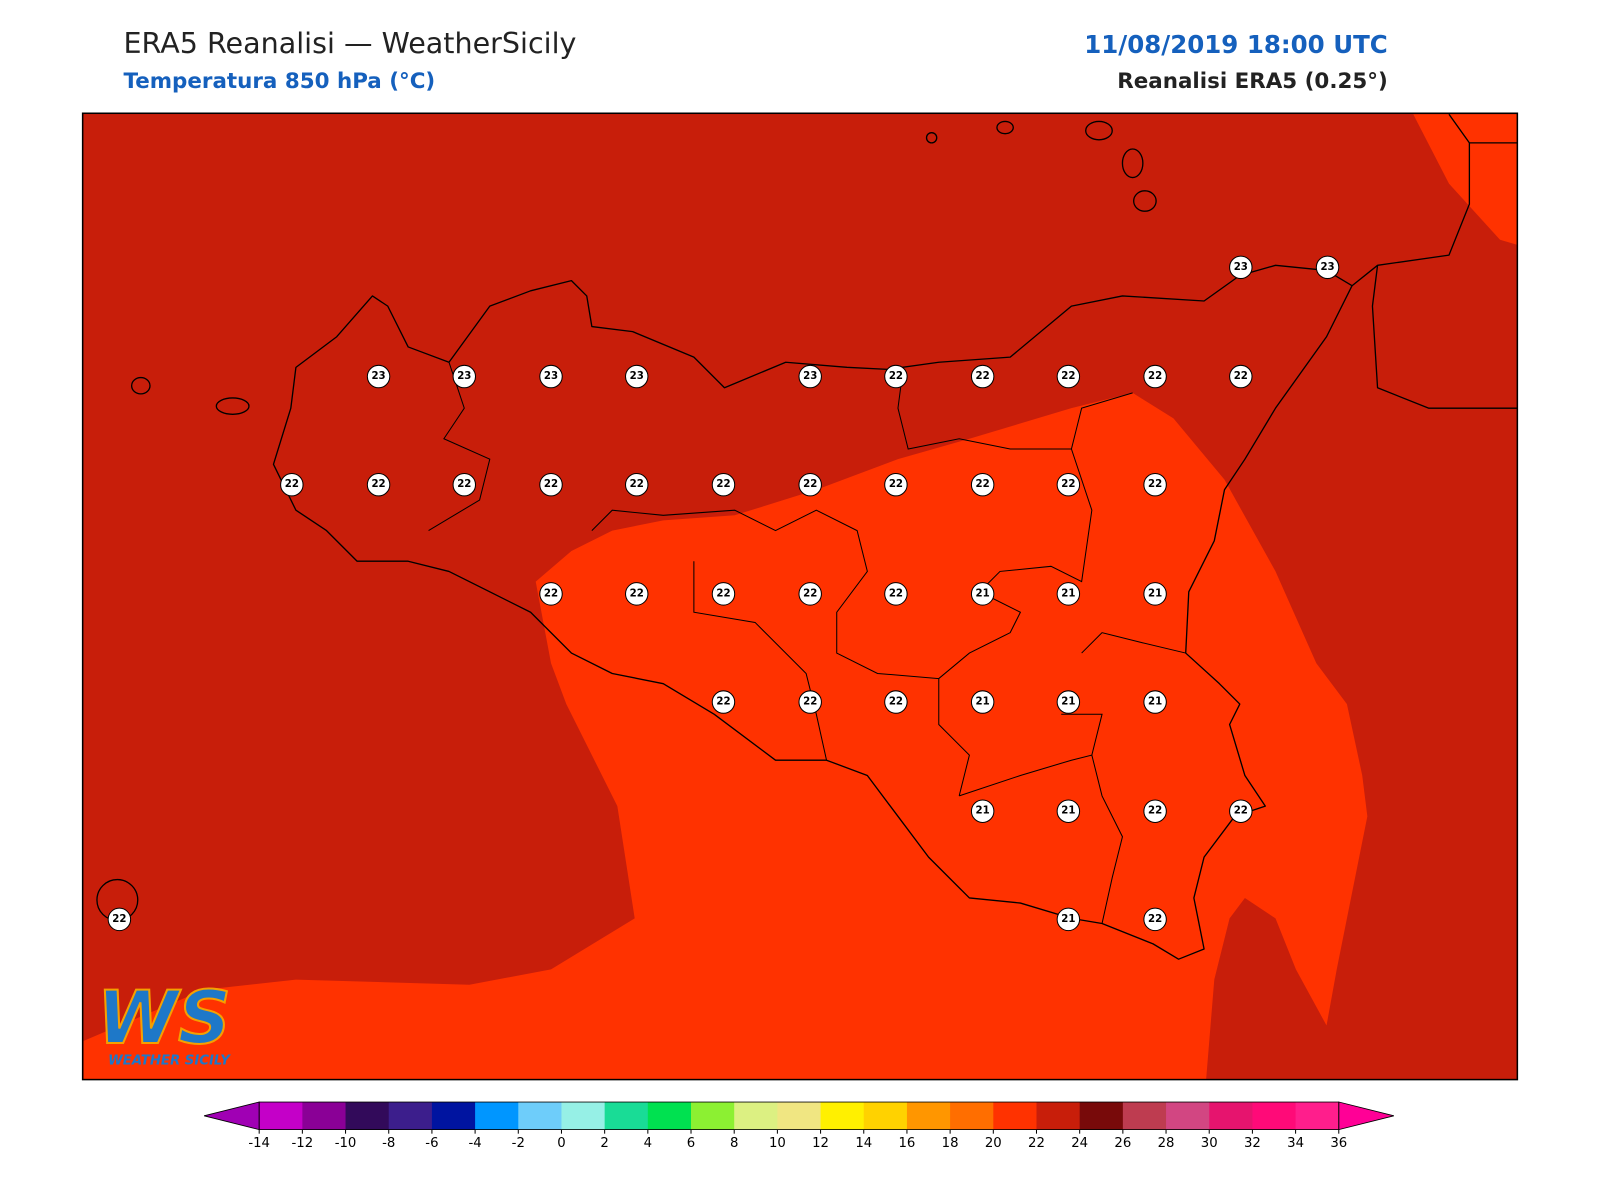  Describe the element at coordinates (820, 1143) in the screenshot. I see `colorbar-tick-label: 12` at that location.